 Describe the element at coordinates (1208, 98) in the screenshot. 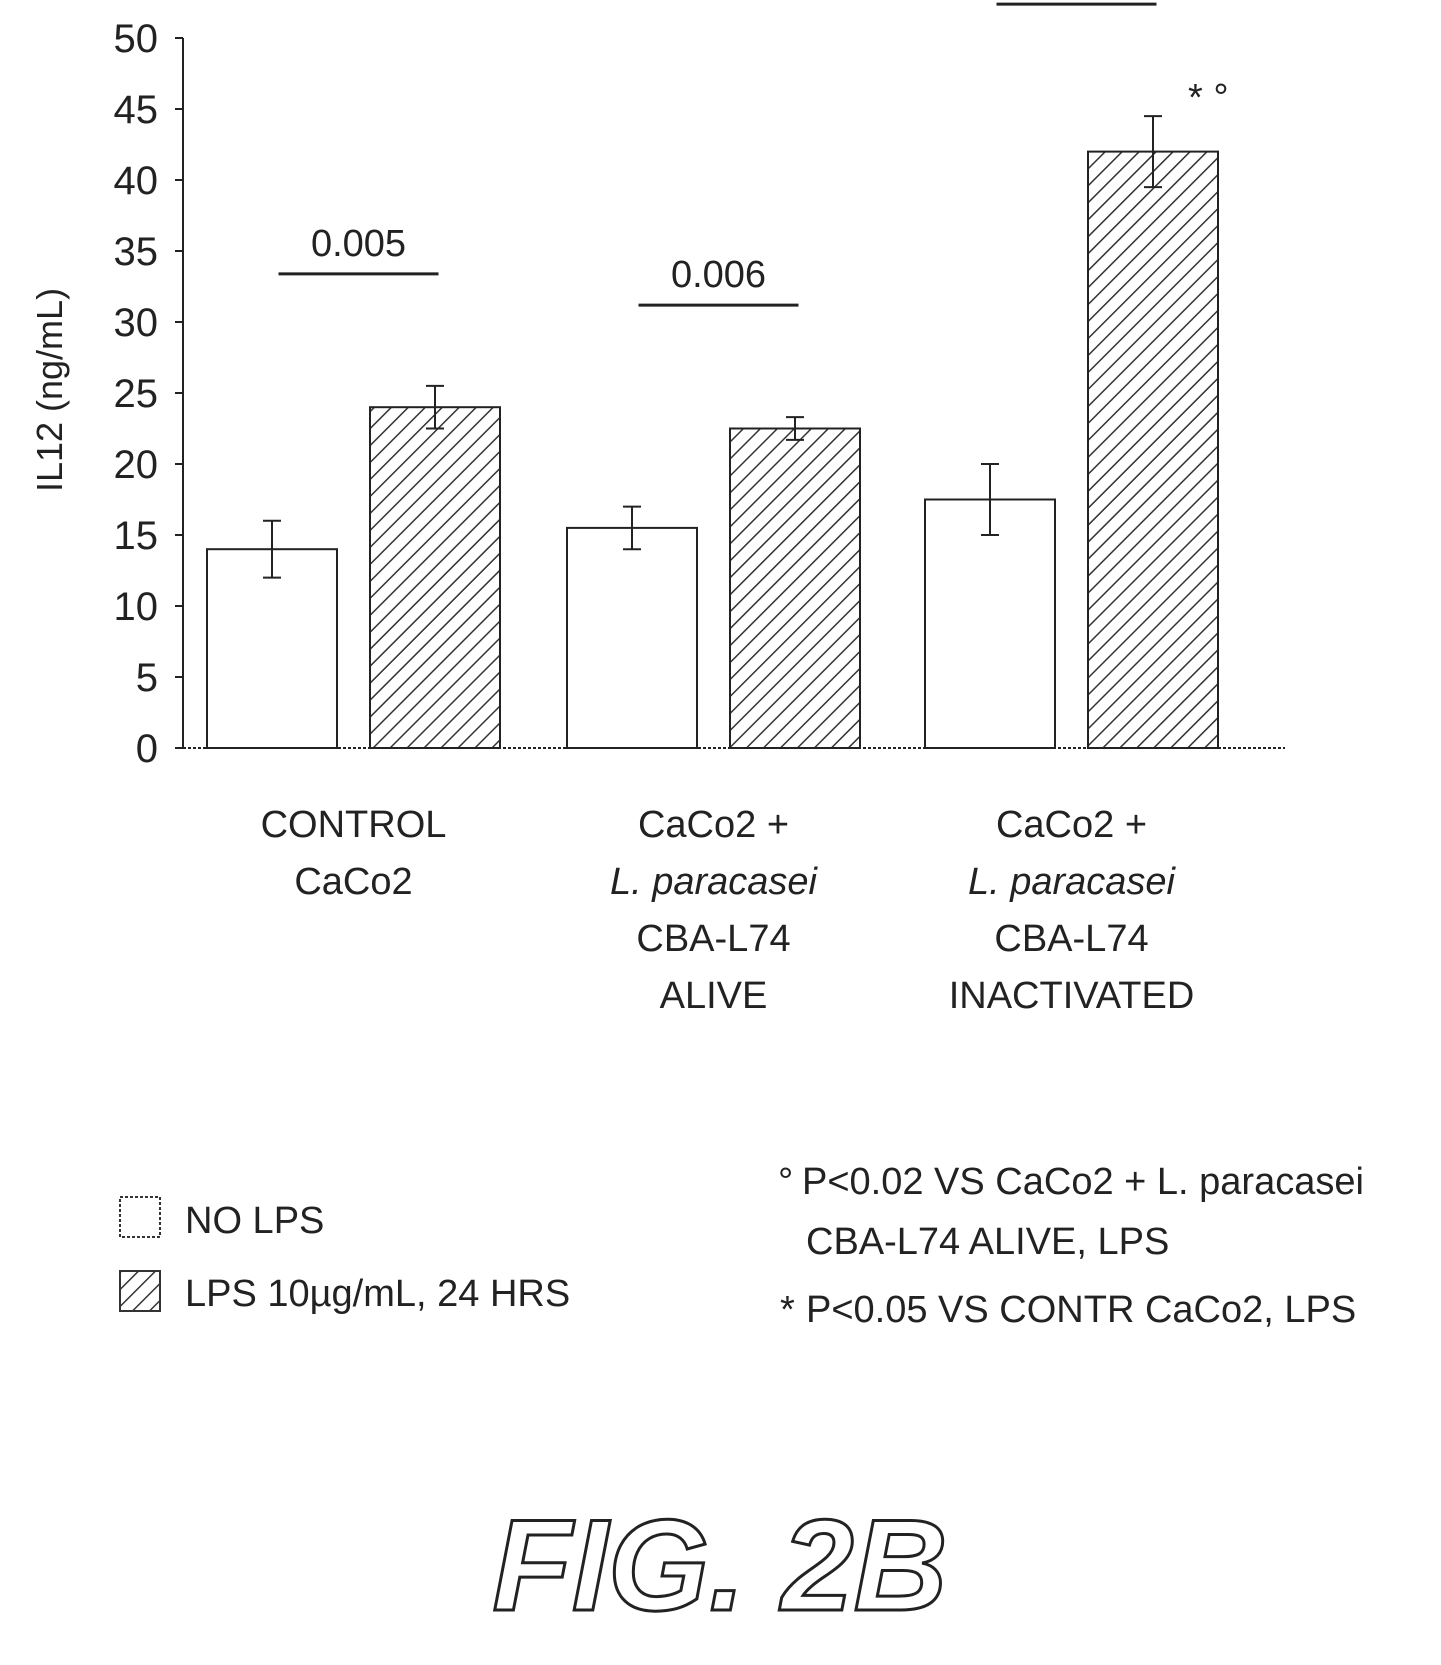

I see `significance-marks: * °` at that location.